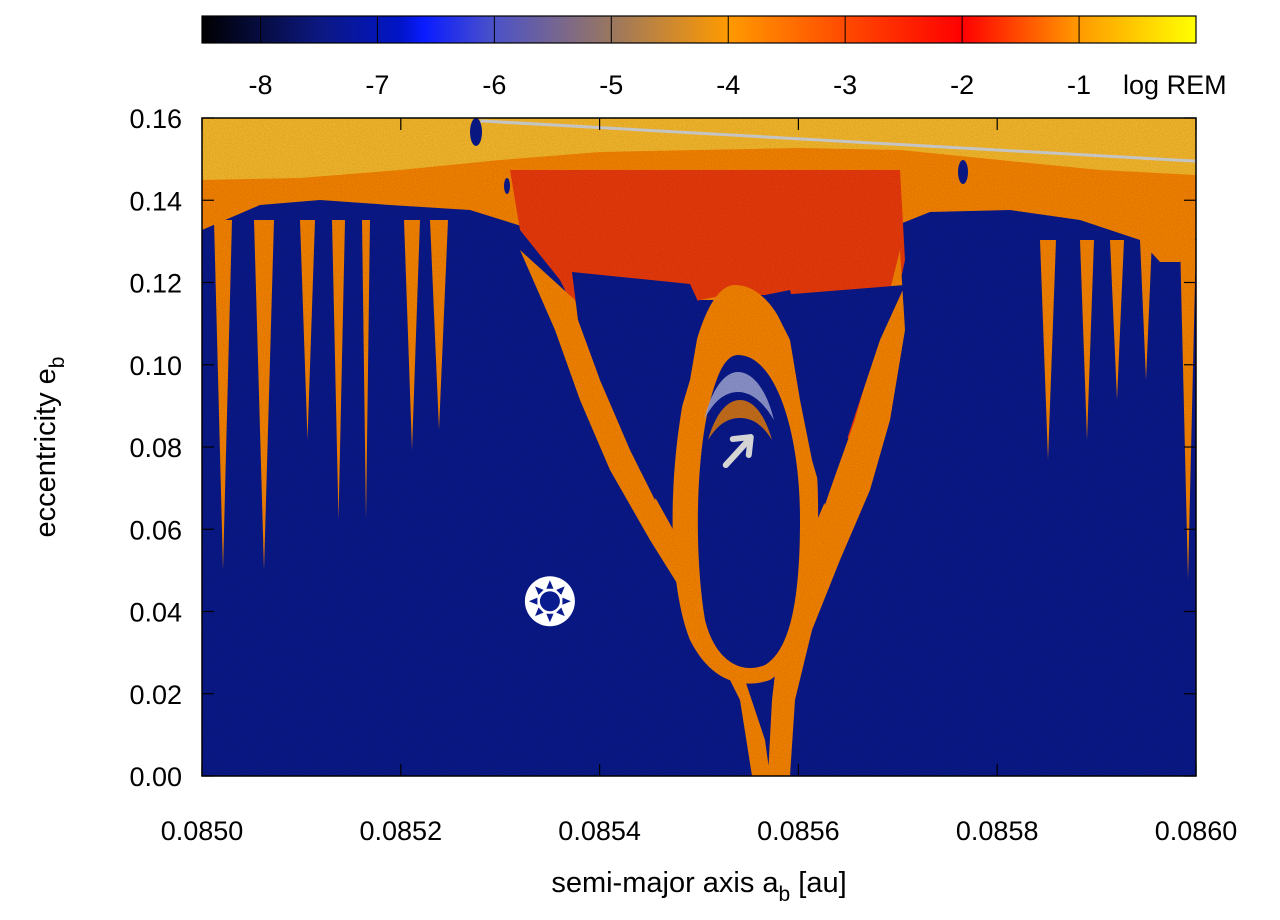 This screenshot has height=920, width=1280. Describe the element at coordinates (549, 601) in the screenshot. I see `sun-symbol-icon` at that location.